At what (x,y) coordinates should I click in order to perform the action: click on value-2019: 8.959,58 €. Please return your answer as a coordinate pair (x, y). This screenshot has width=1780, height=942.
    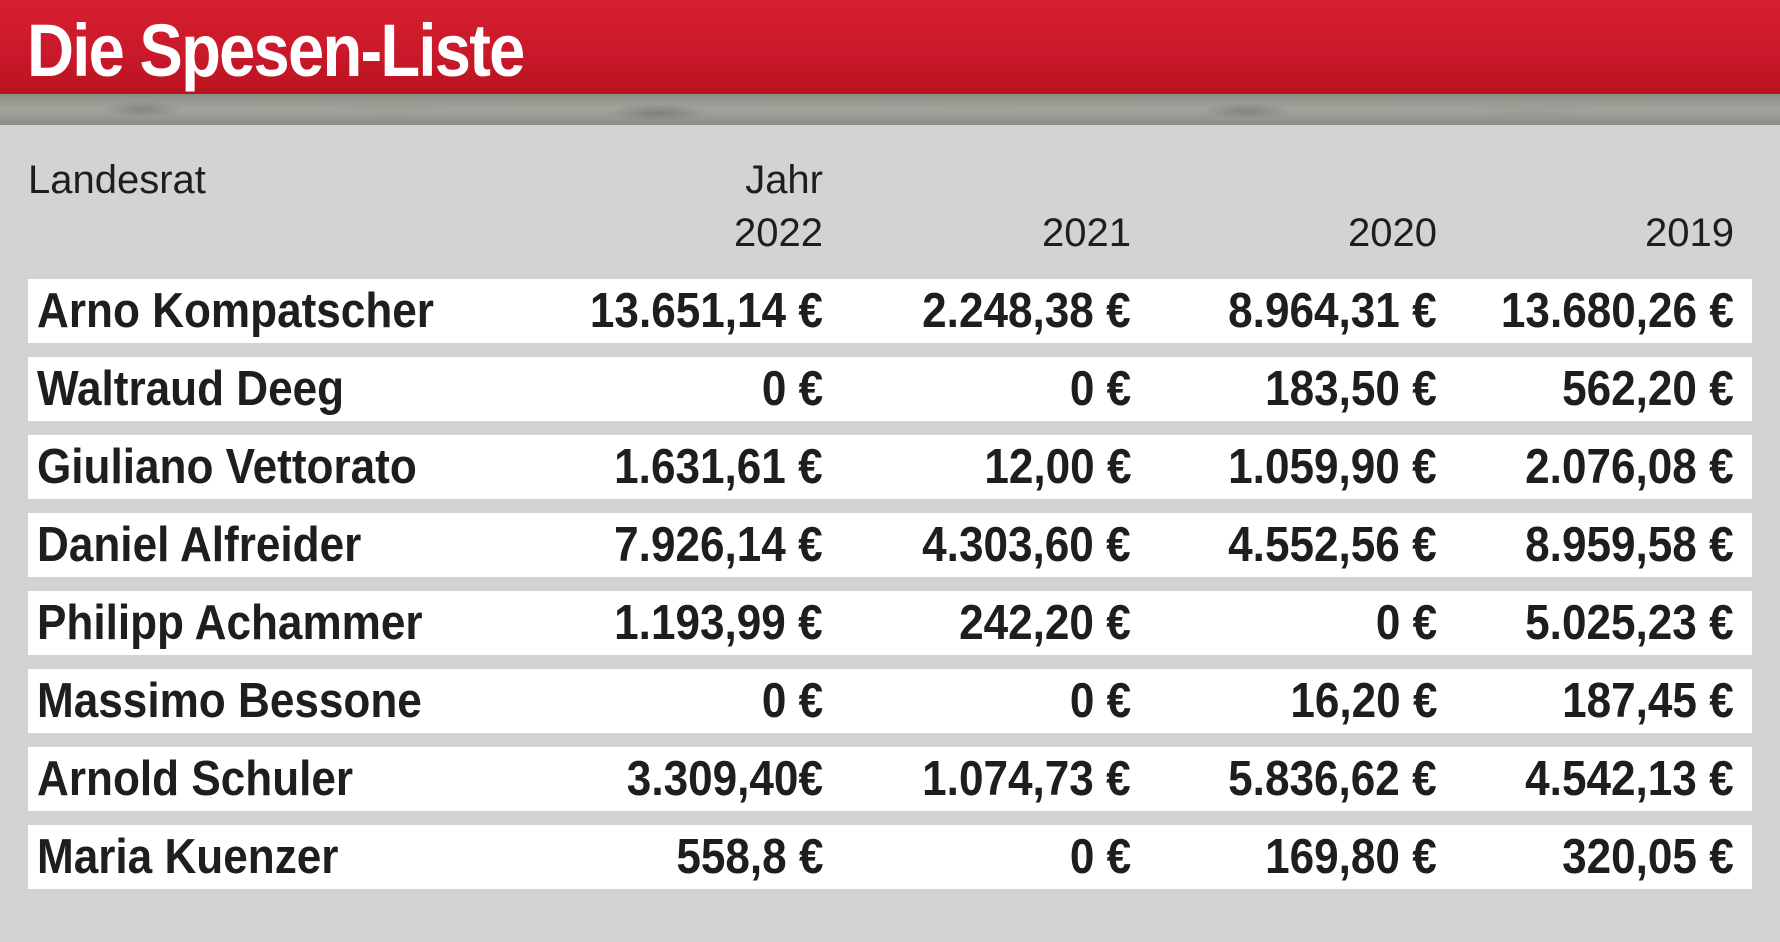
    Looking at the image, I should click on (1629, 545).